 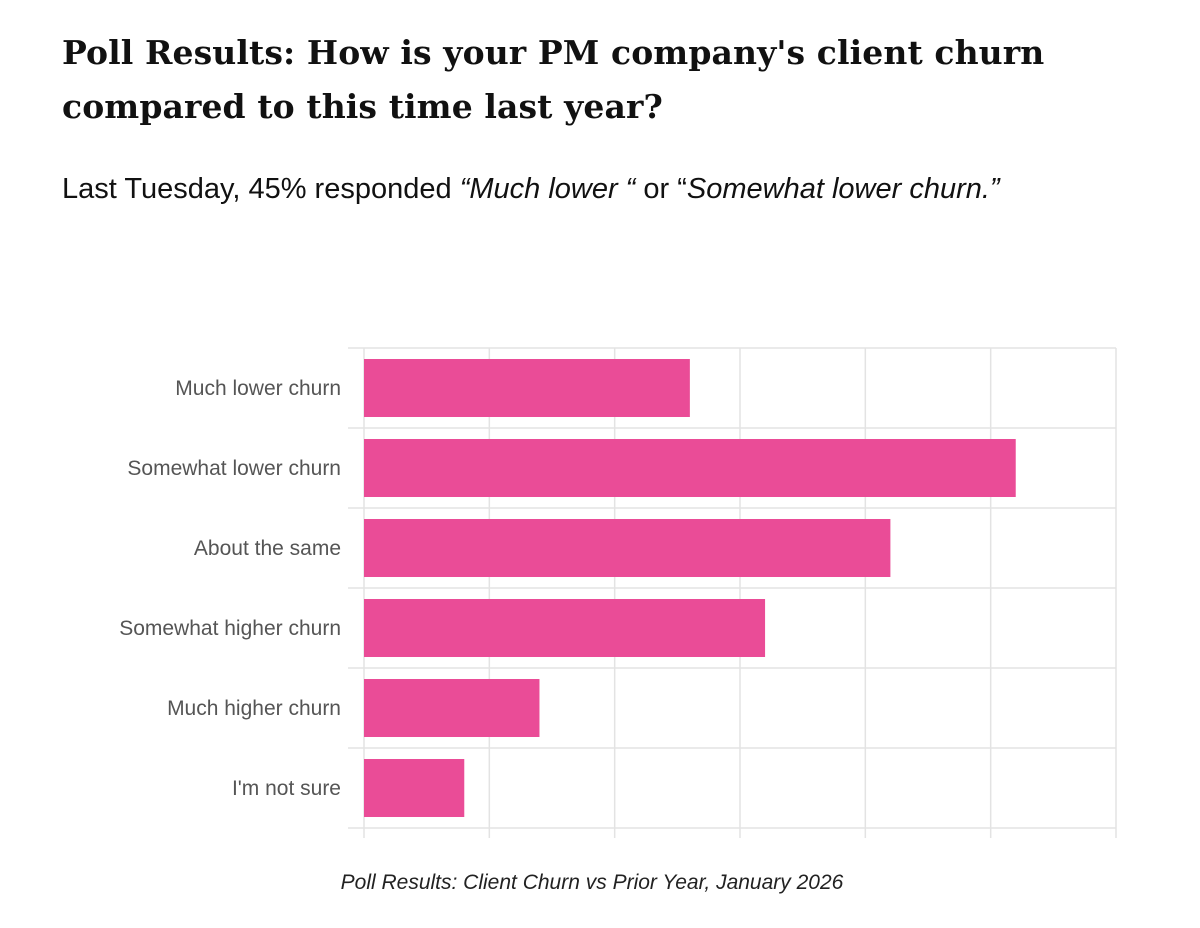 What do you see at coordinates (286, 788) in the screenshot?
I see `category-label: I'm not sure` at bounding box center [286, 788].